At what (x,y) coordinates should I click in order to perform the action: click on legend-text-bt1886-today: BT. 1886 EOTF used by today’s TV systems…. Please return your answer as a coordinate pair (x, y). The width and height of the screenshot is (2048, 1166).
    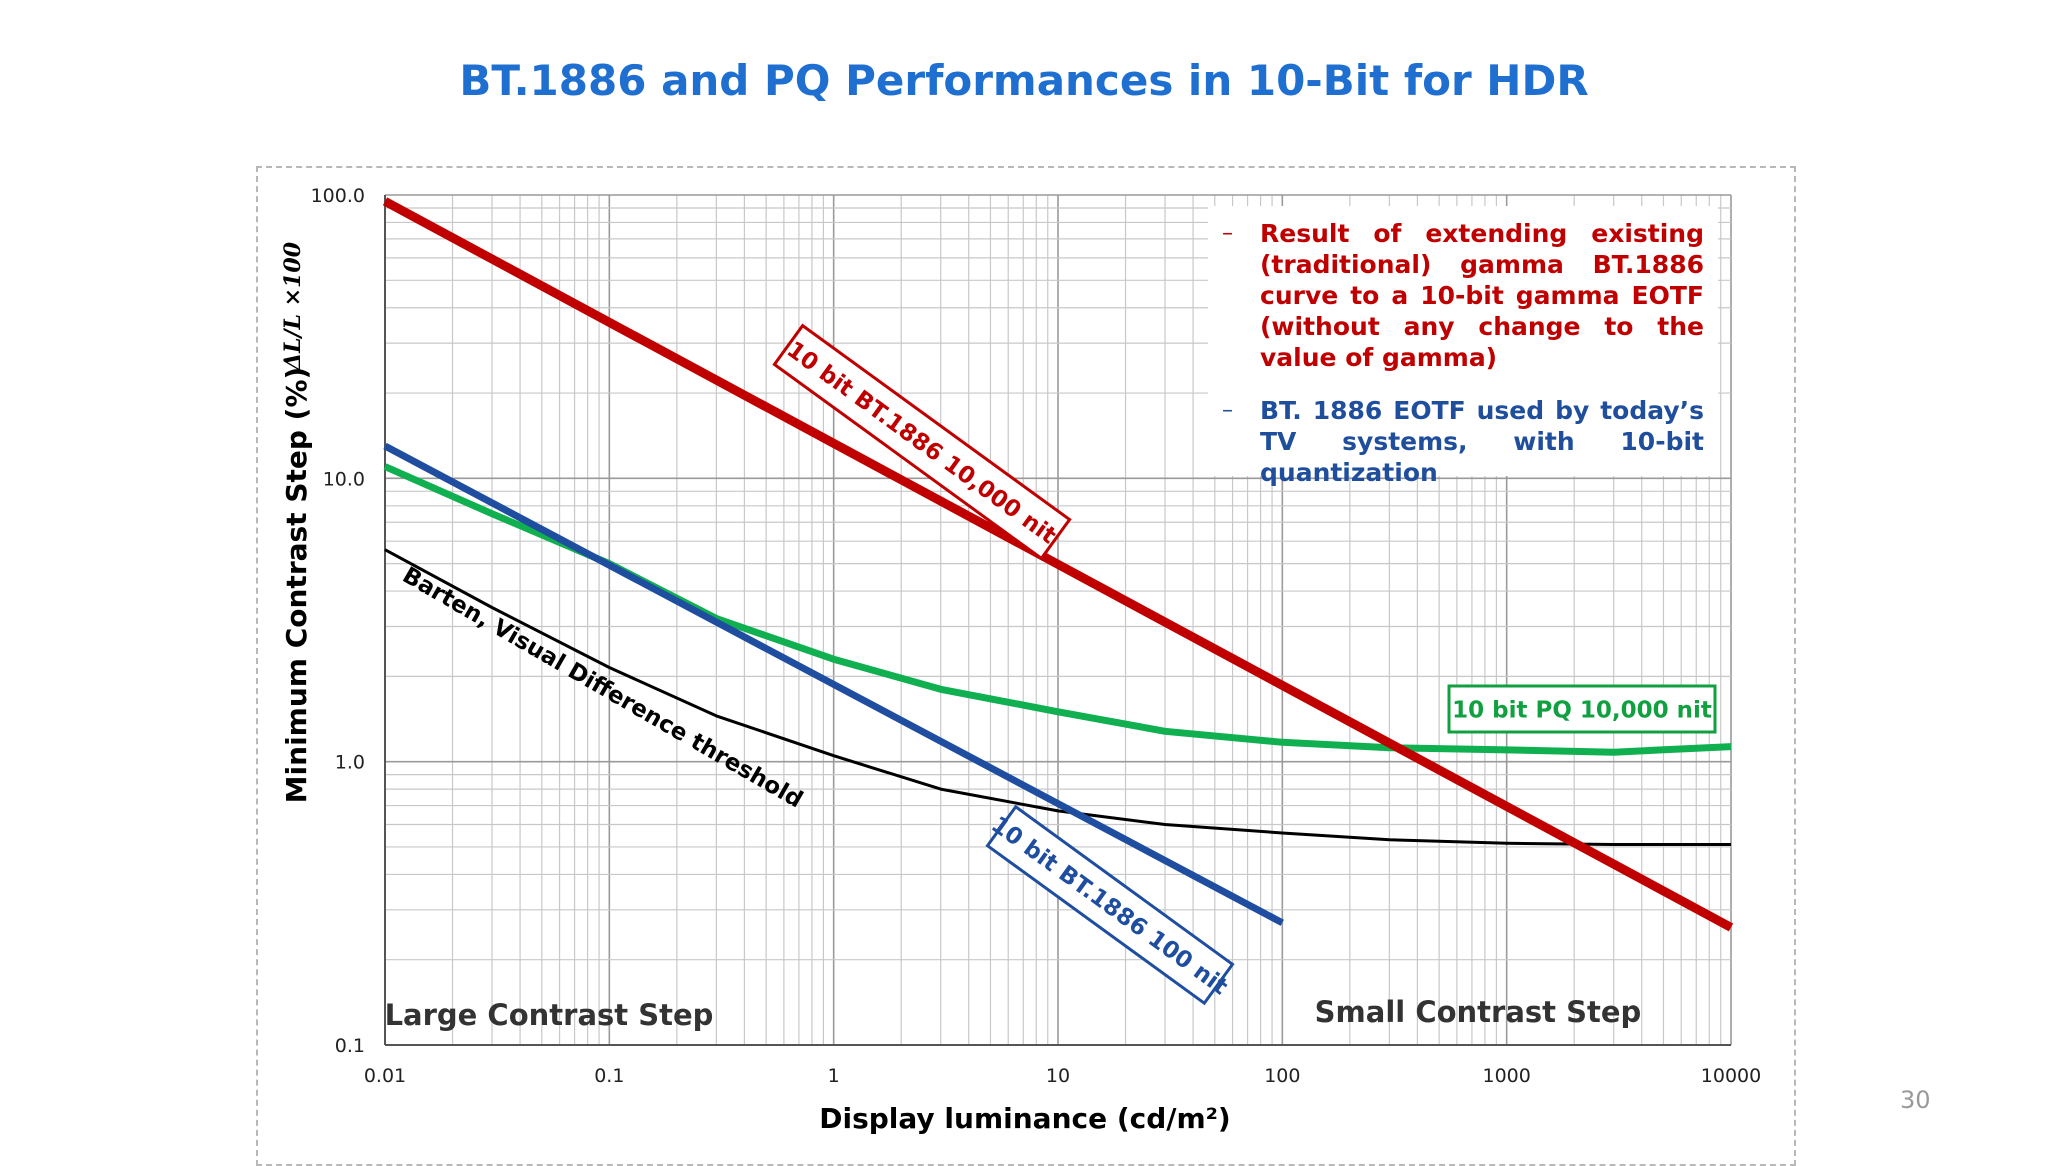
    Looking at the image, I should click on (1482, 441).